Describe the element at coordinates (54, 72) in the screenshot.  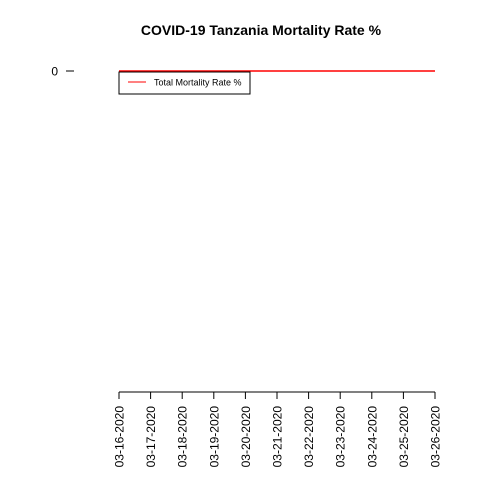
I see `y-tick-label: 0` at that location.